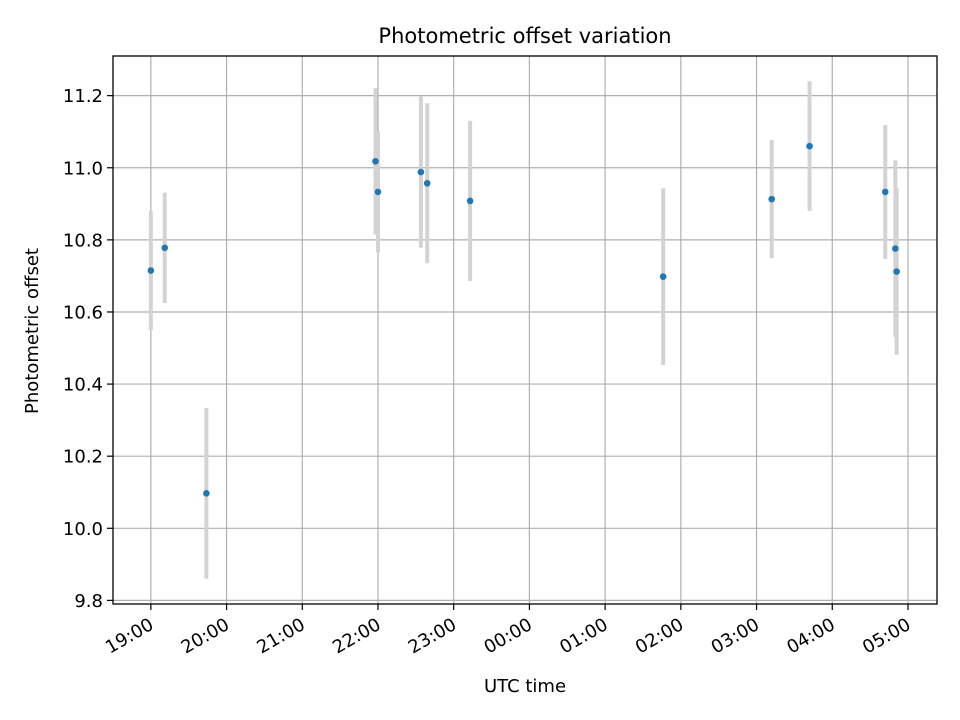 The width and height of the screenshot is (960, 720). I want to click on y-tick-label: 9.8, so click(88, 601).